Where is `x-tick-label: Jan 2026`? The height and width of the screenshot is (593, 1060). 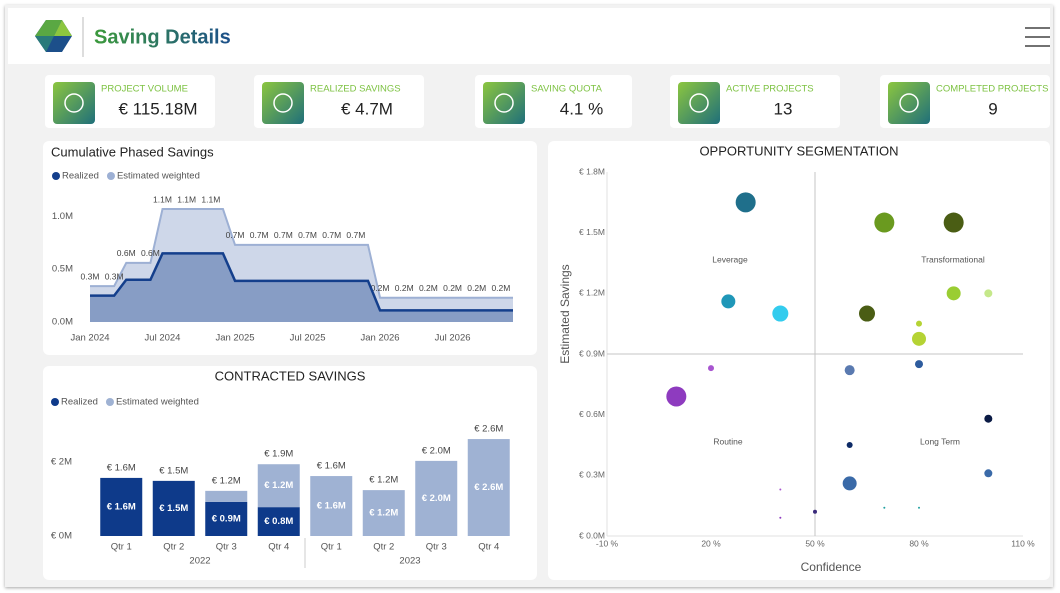
x-tick-label: Jan 2026 is located at coordinates (380, 338).